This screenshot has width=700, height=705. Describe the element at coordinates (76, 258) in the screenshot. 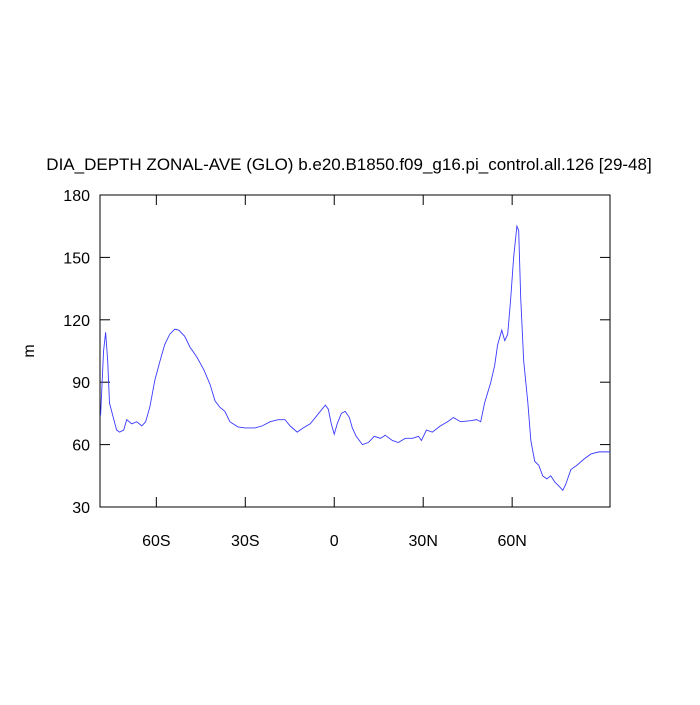

I see `y-tick-label: 150` at that location.